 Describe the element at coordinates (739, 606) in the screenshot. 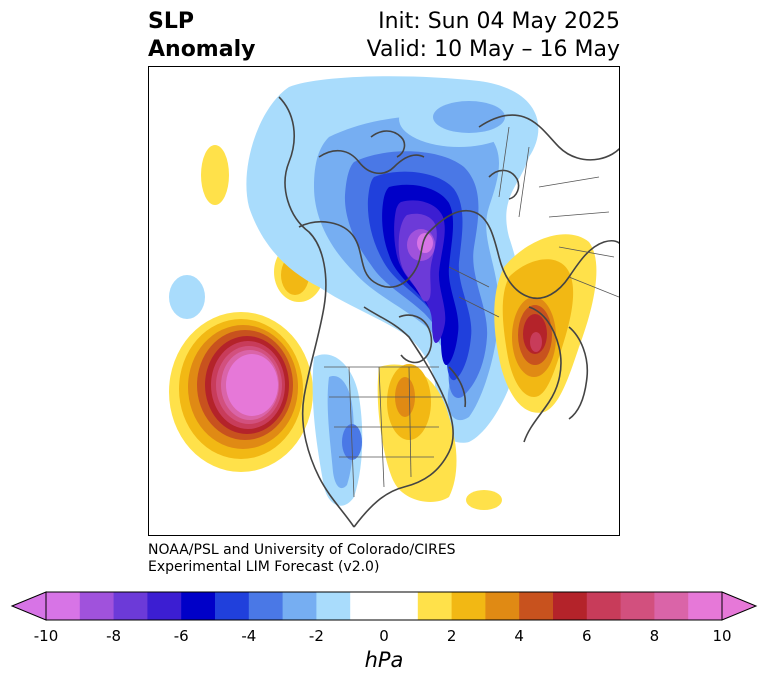

I see `colorbar-extend-high` at that location.